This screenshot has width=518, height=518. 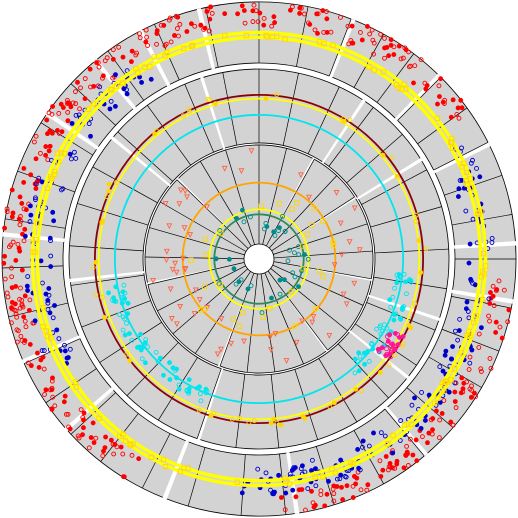 I want to click on sector-gap, so click(x=140, y=161).